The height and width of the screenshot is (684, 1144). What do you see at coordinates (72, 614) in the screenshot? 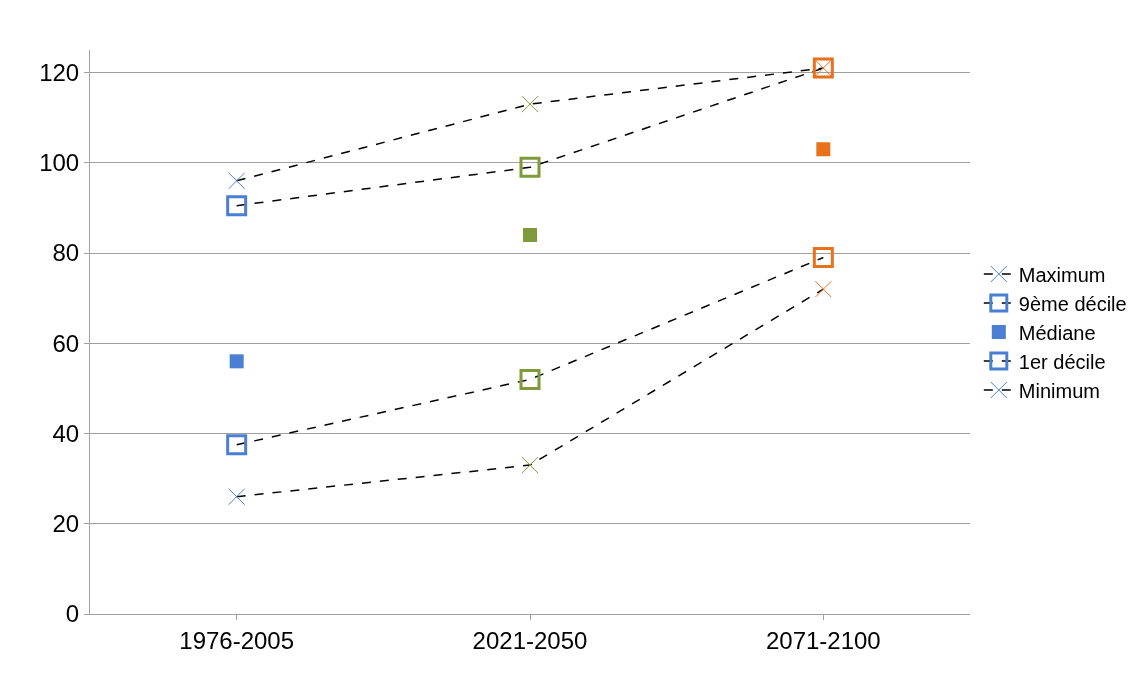
I see `y-tick-label: 0` at bounding box center [72, 614].